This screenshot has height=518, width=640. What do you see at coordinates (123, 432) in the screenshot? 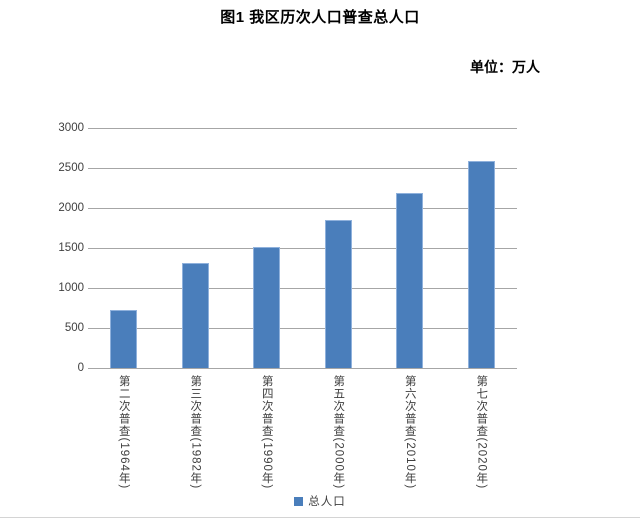
I see `x-tick-label: 第二次普查(1964年)` at bounding box center [123, 432].